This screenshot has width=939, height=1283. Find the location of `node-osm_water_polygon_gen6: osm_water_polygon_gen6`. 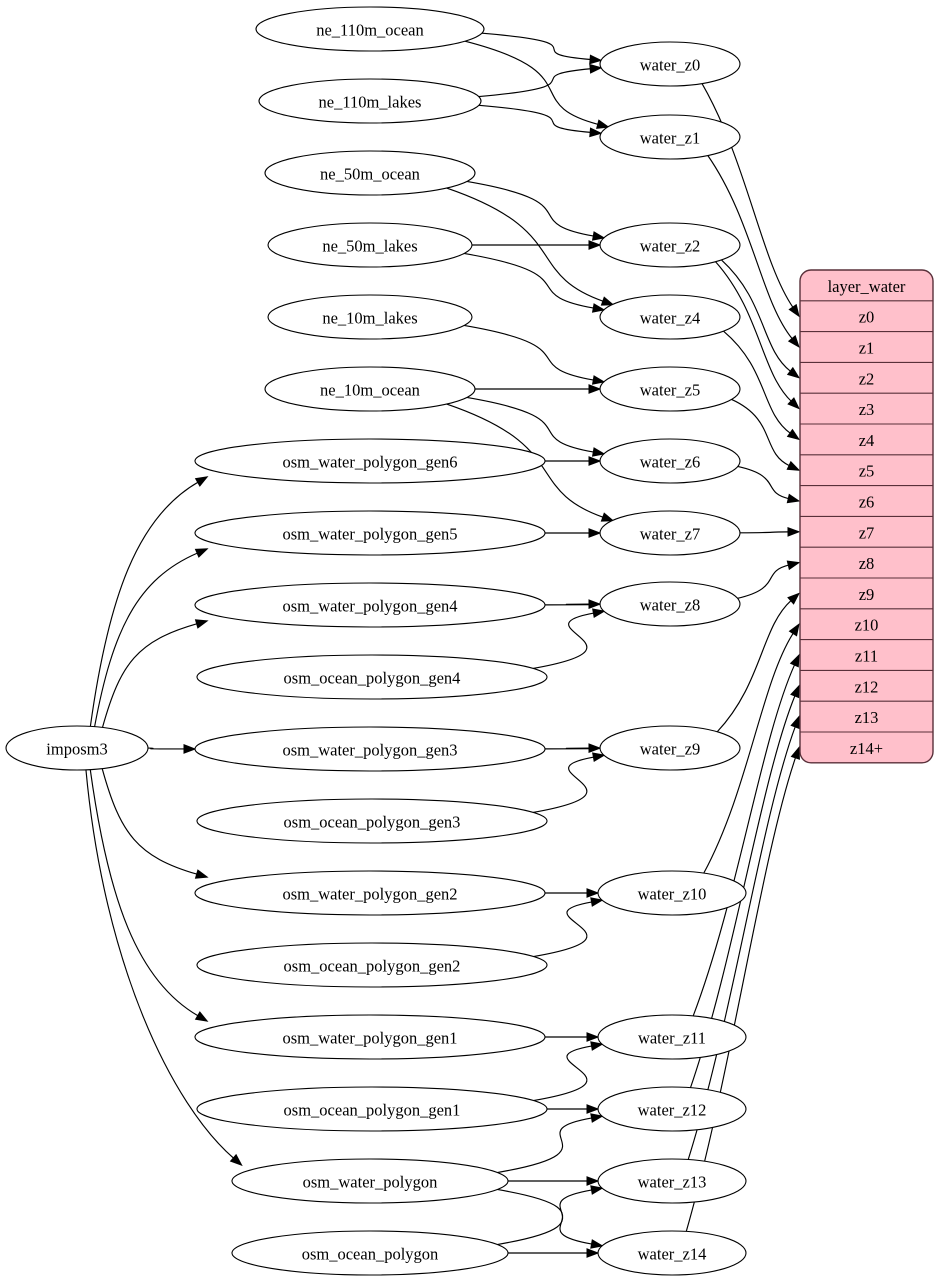

node-osm_water_polygon_gen6: osm_water_polygon_gen6 is located at coordinates (370, 461).